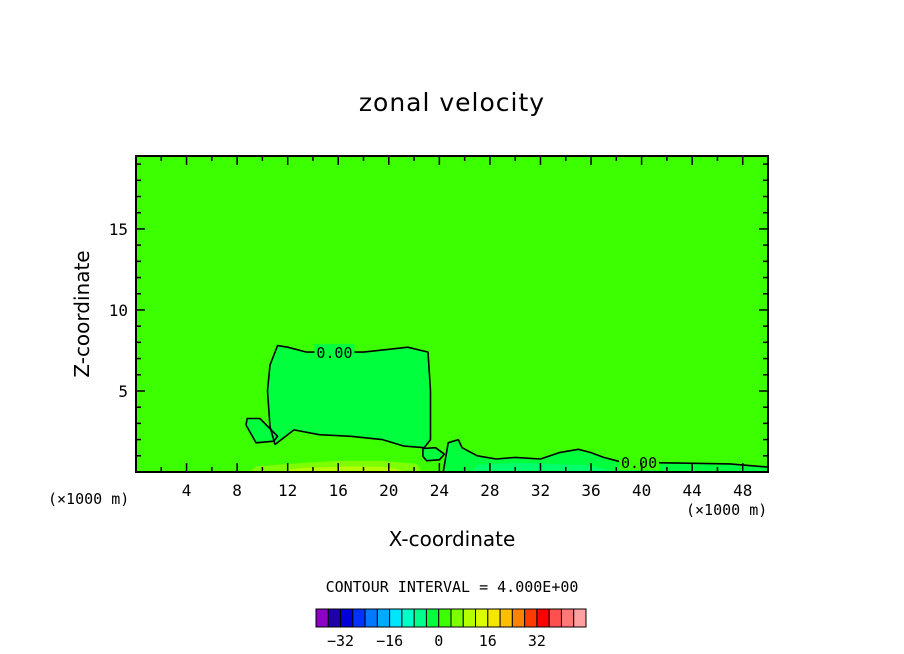 This screenshot has width=904, height=654. Describe the element at coordinates (452, 539) in the screenshot. I see `x-axis-label: X-coordinate` at that location.